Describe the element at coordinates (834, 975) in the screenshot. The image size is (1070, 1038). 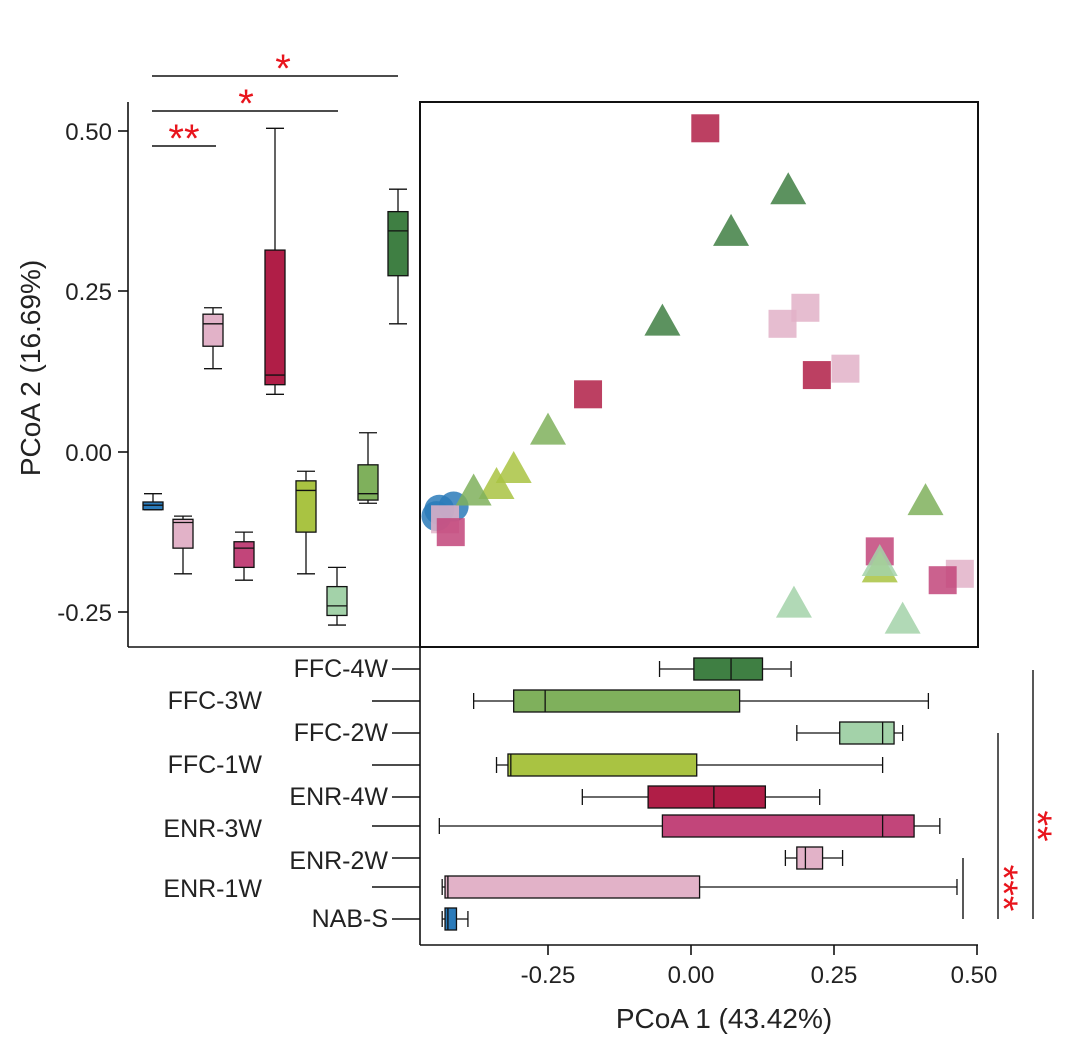
I see `x-tick-label: 0.25` at that location.